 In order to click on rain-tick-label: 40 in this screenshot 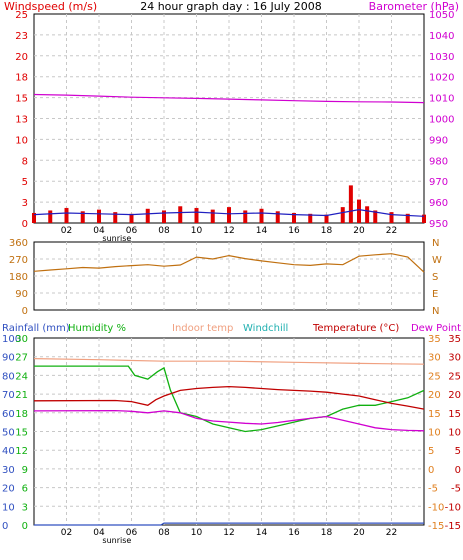, I will do `click(8, 451)`.